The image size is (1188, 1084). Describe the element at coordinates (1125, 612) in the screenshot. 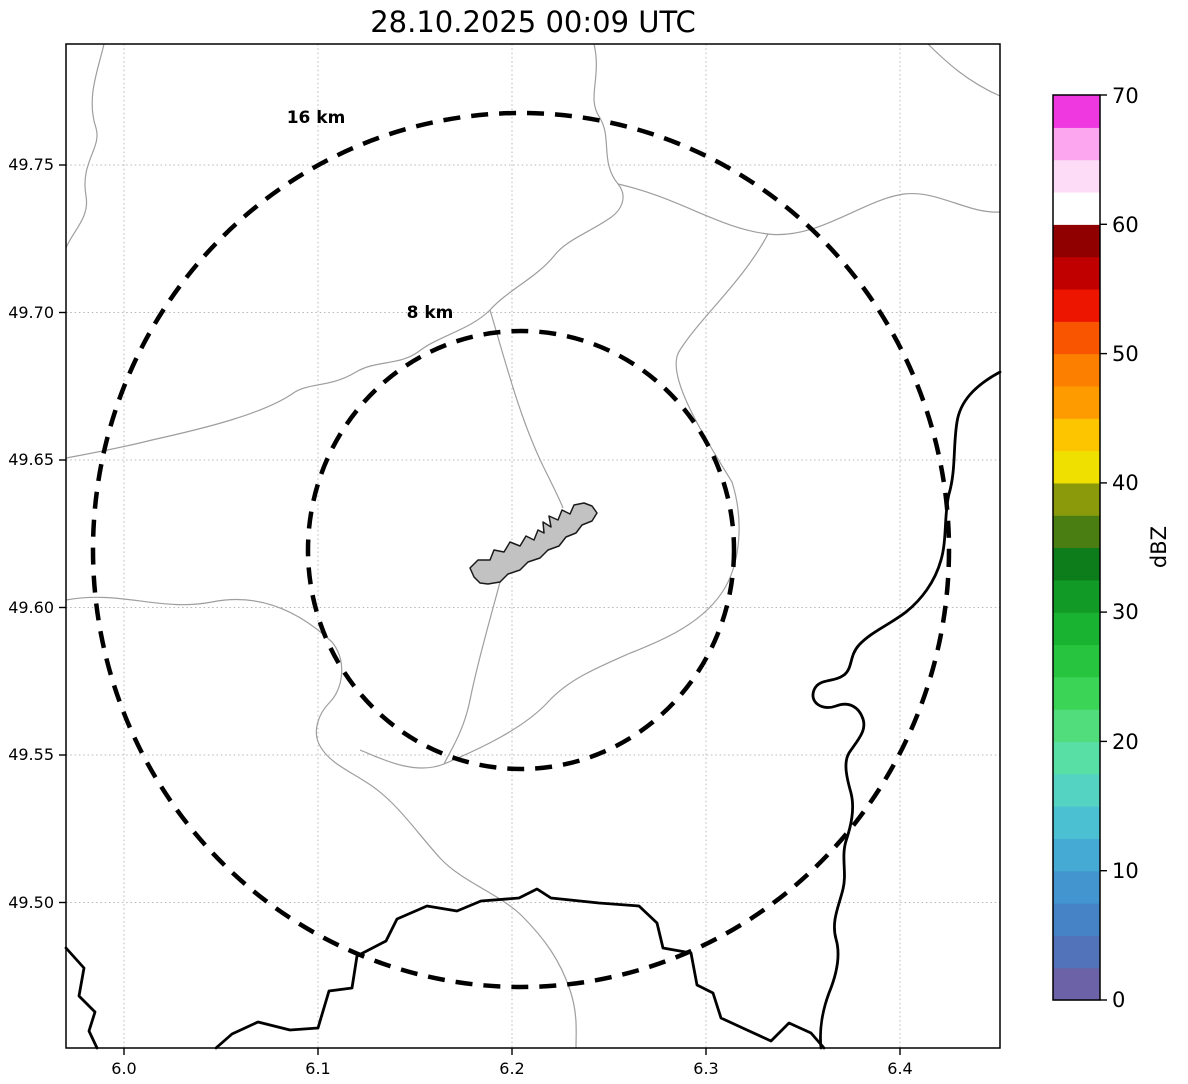

I see `colorbar-tick-label: 30` at that location.